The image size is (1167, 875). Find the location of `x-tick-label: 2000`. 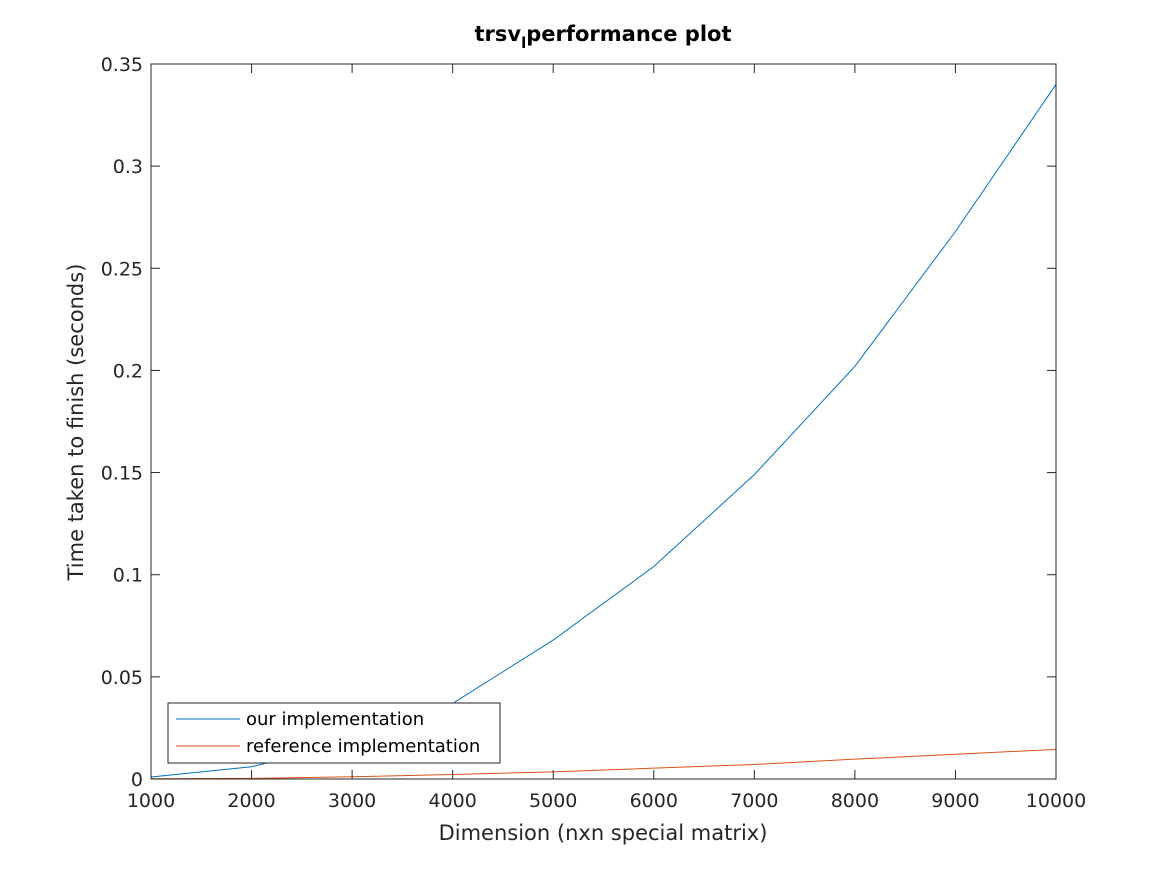

x-tick-label: 2000 is located at coordinates (251, 801).